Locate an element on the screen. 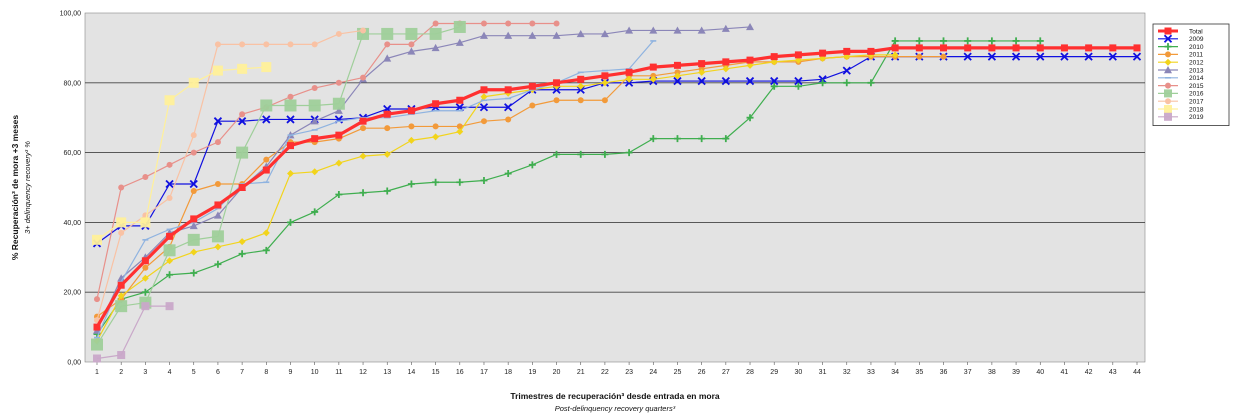  legend-item-2011: 2011 is located at coordinates (1180, 55).